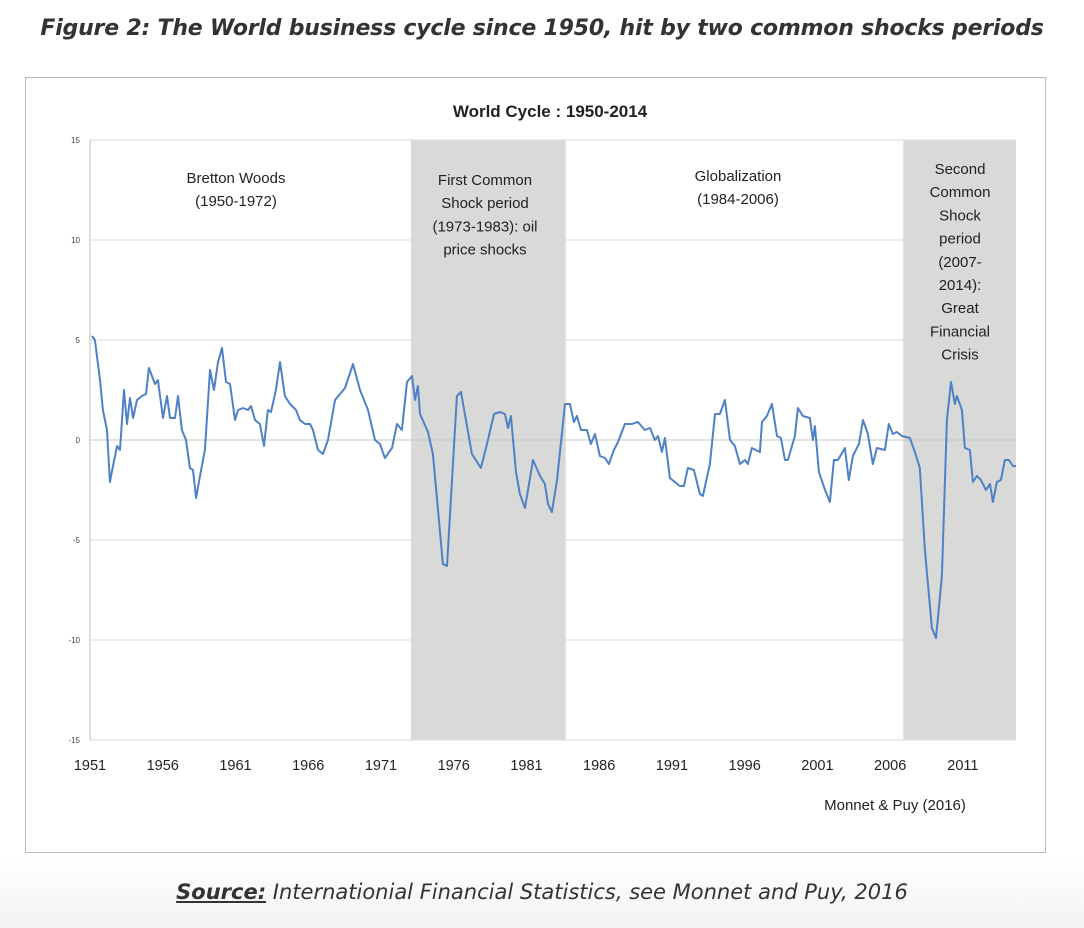 The image size is (1084, 928). I want to click on source-label: Source:, so click(221, 892).